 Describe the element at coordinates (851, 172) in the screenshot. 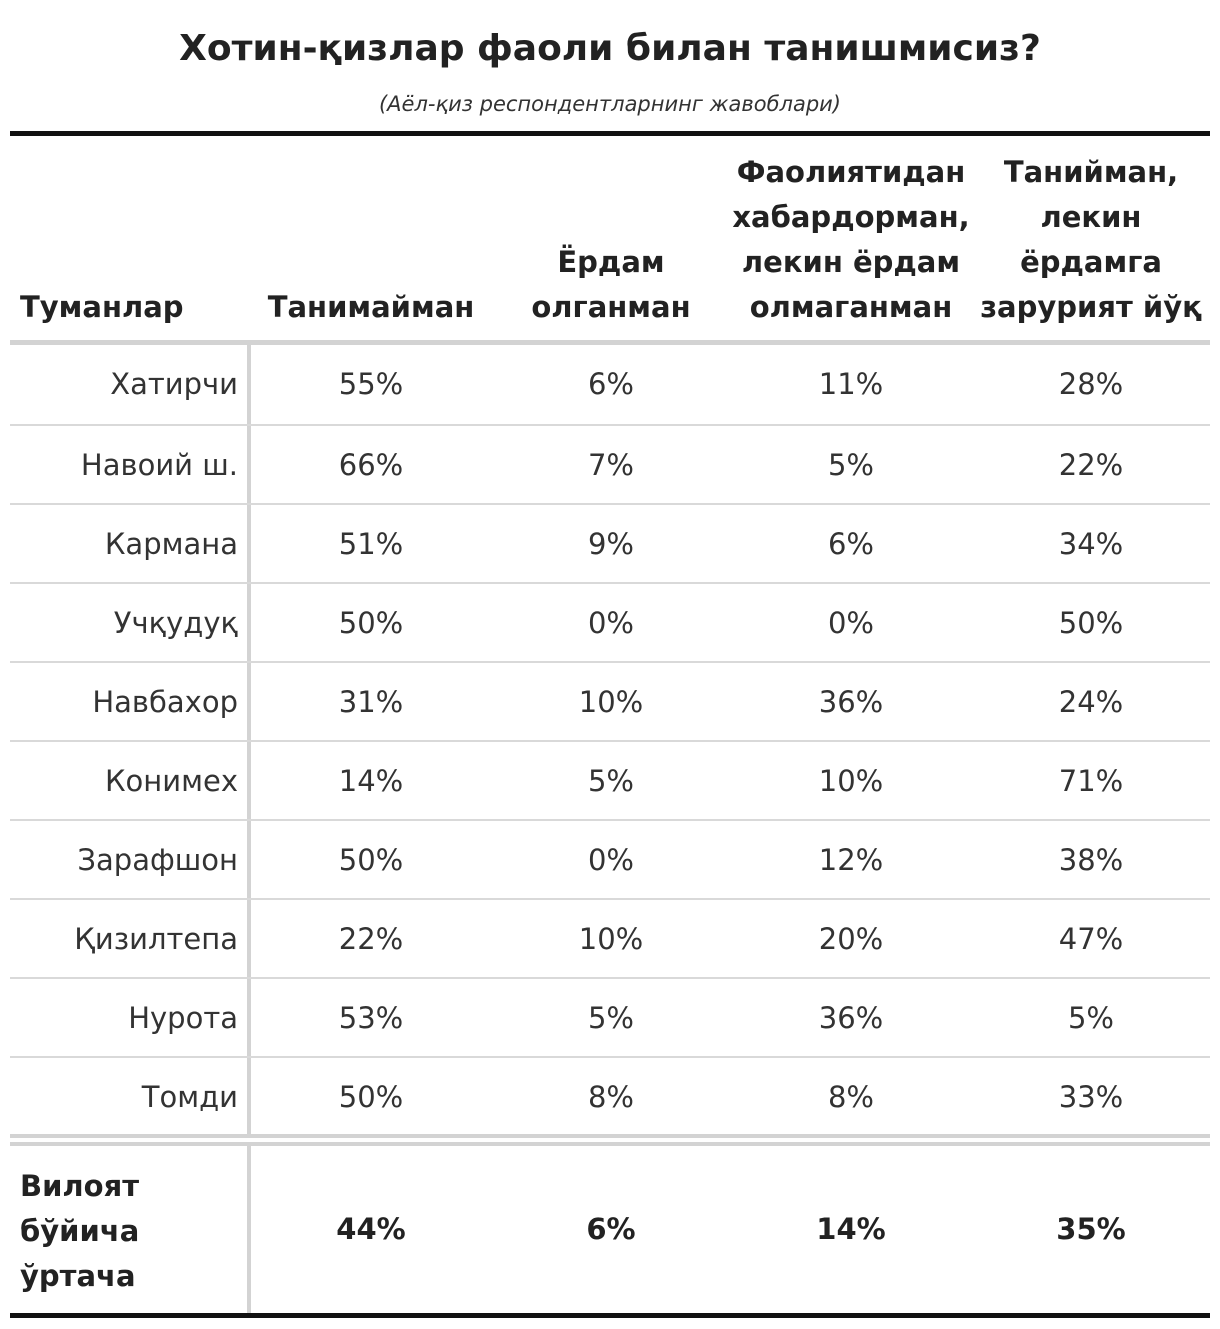

I see `header-line: Фаолиятидан` at that location.